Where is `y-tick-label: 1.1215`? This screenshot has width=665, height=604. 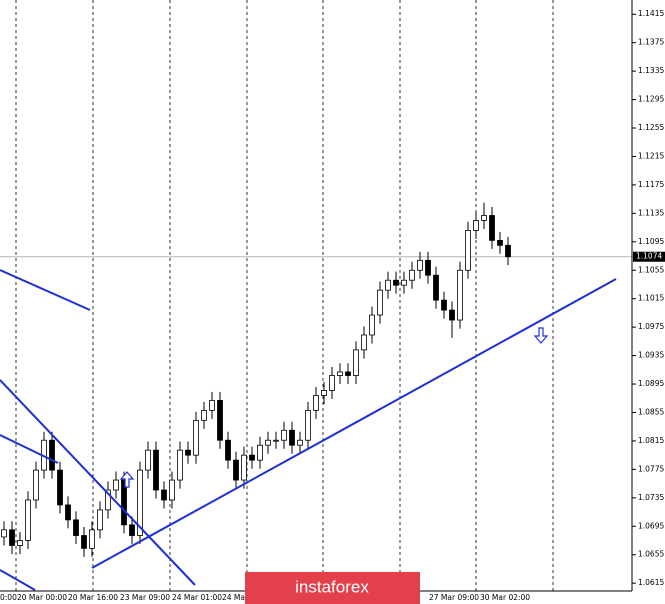
y-tick-label: 1.1215 is located at coordinates (651, 155).